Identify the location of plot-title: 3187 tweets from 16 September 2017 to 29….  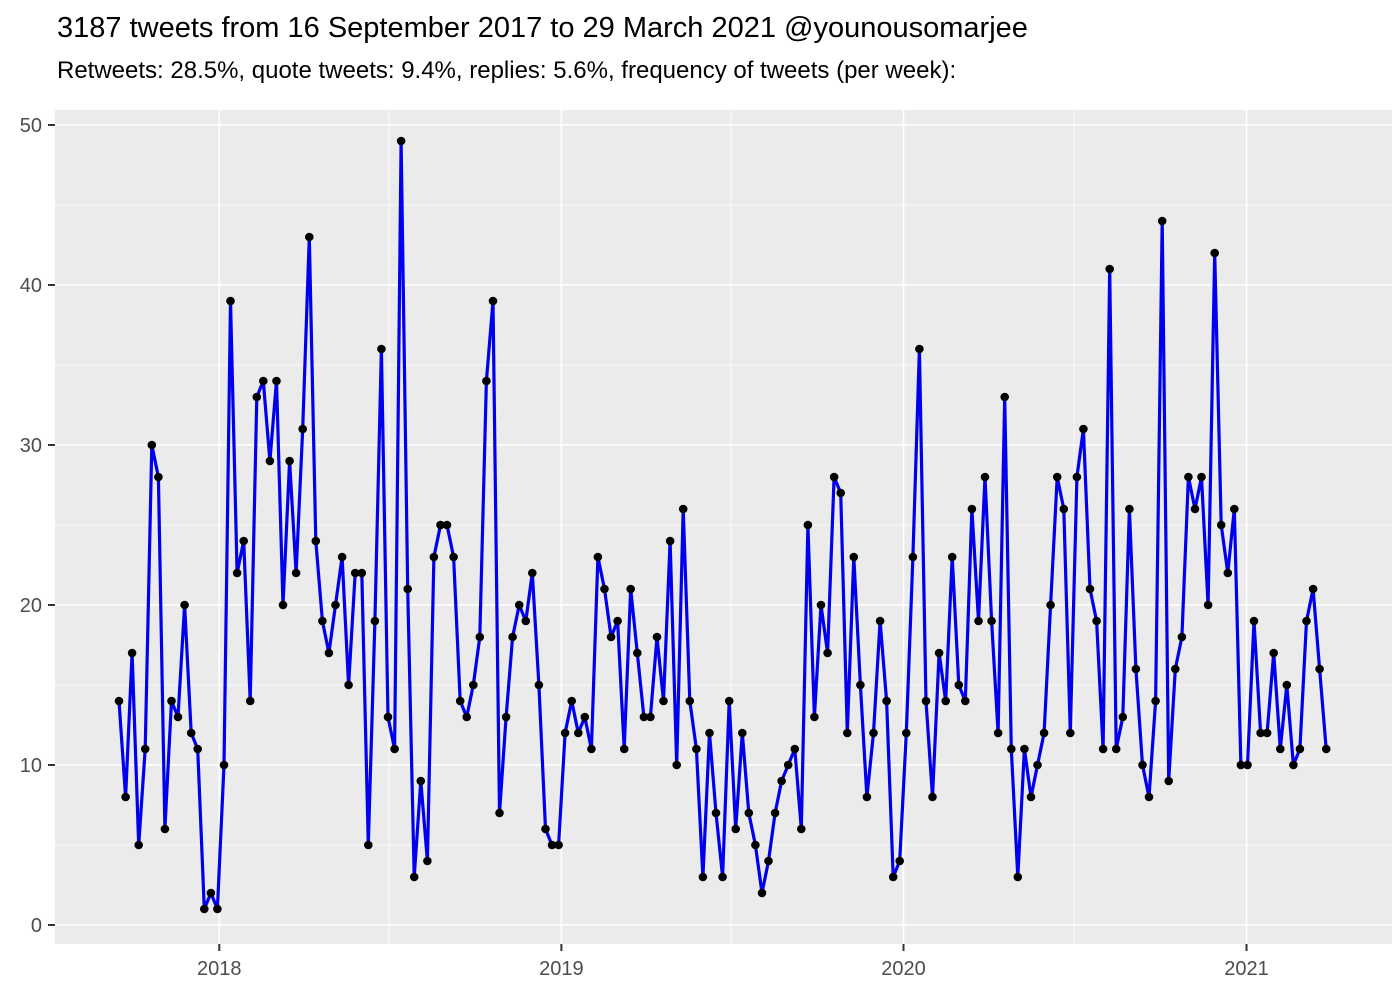
(542, 28).